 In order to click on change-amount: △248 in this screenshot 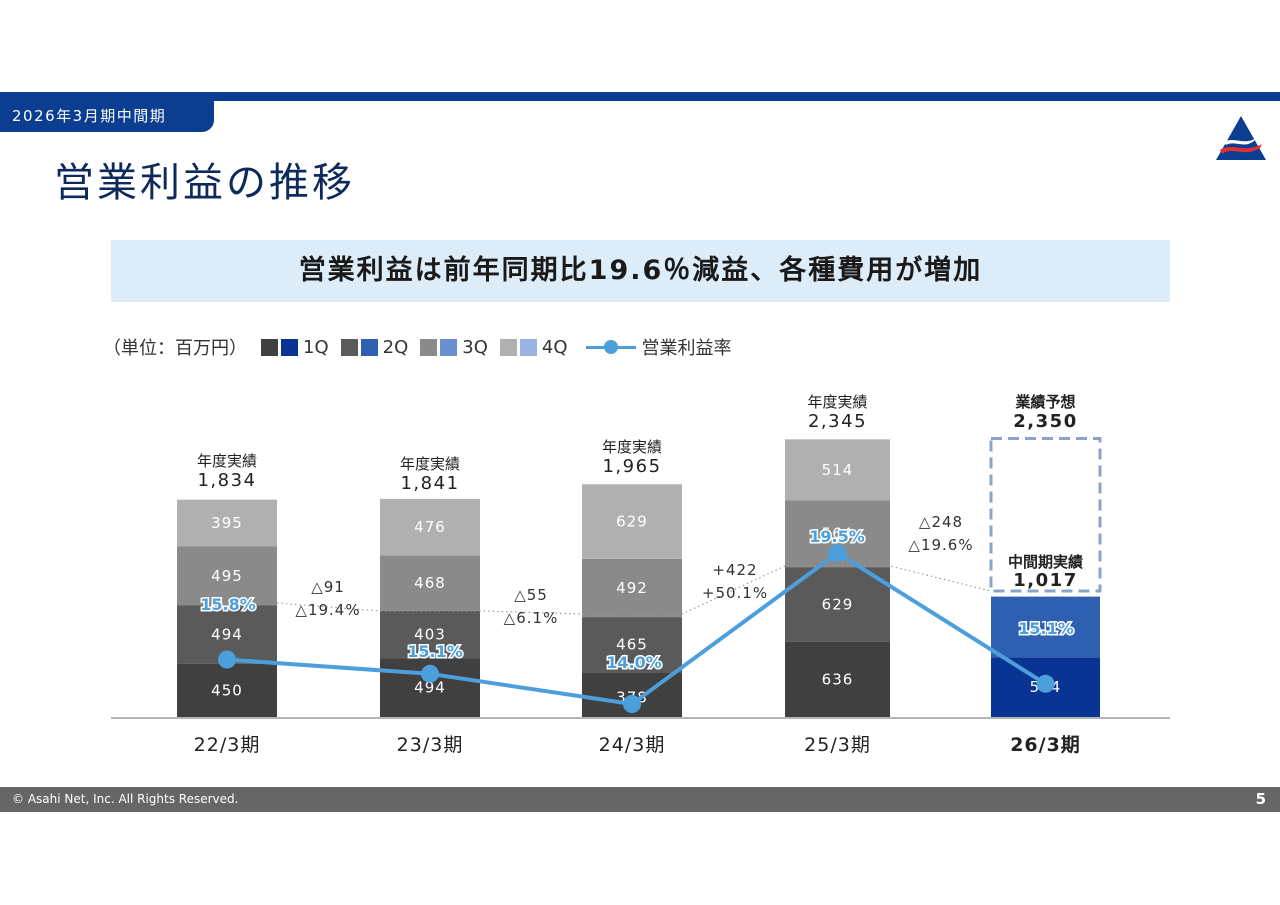, I will do `click(941, 522)`.